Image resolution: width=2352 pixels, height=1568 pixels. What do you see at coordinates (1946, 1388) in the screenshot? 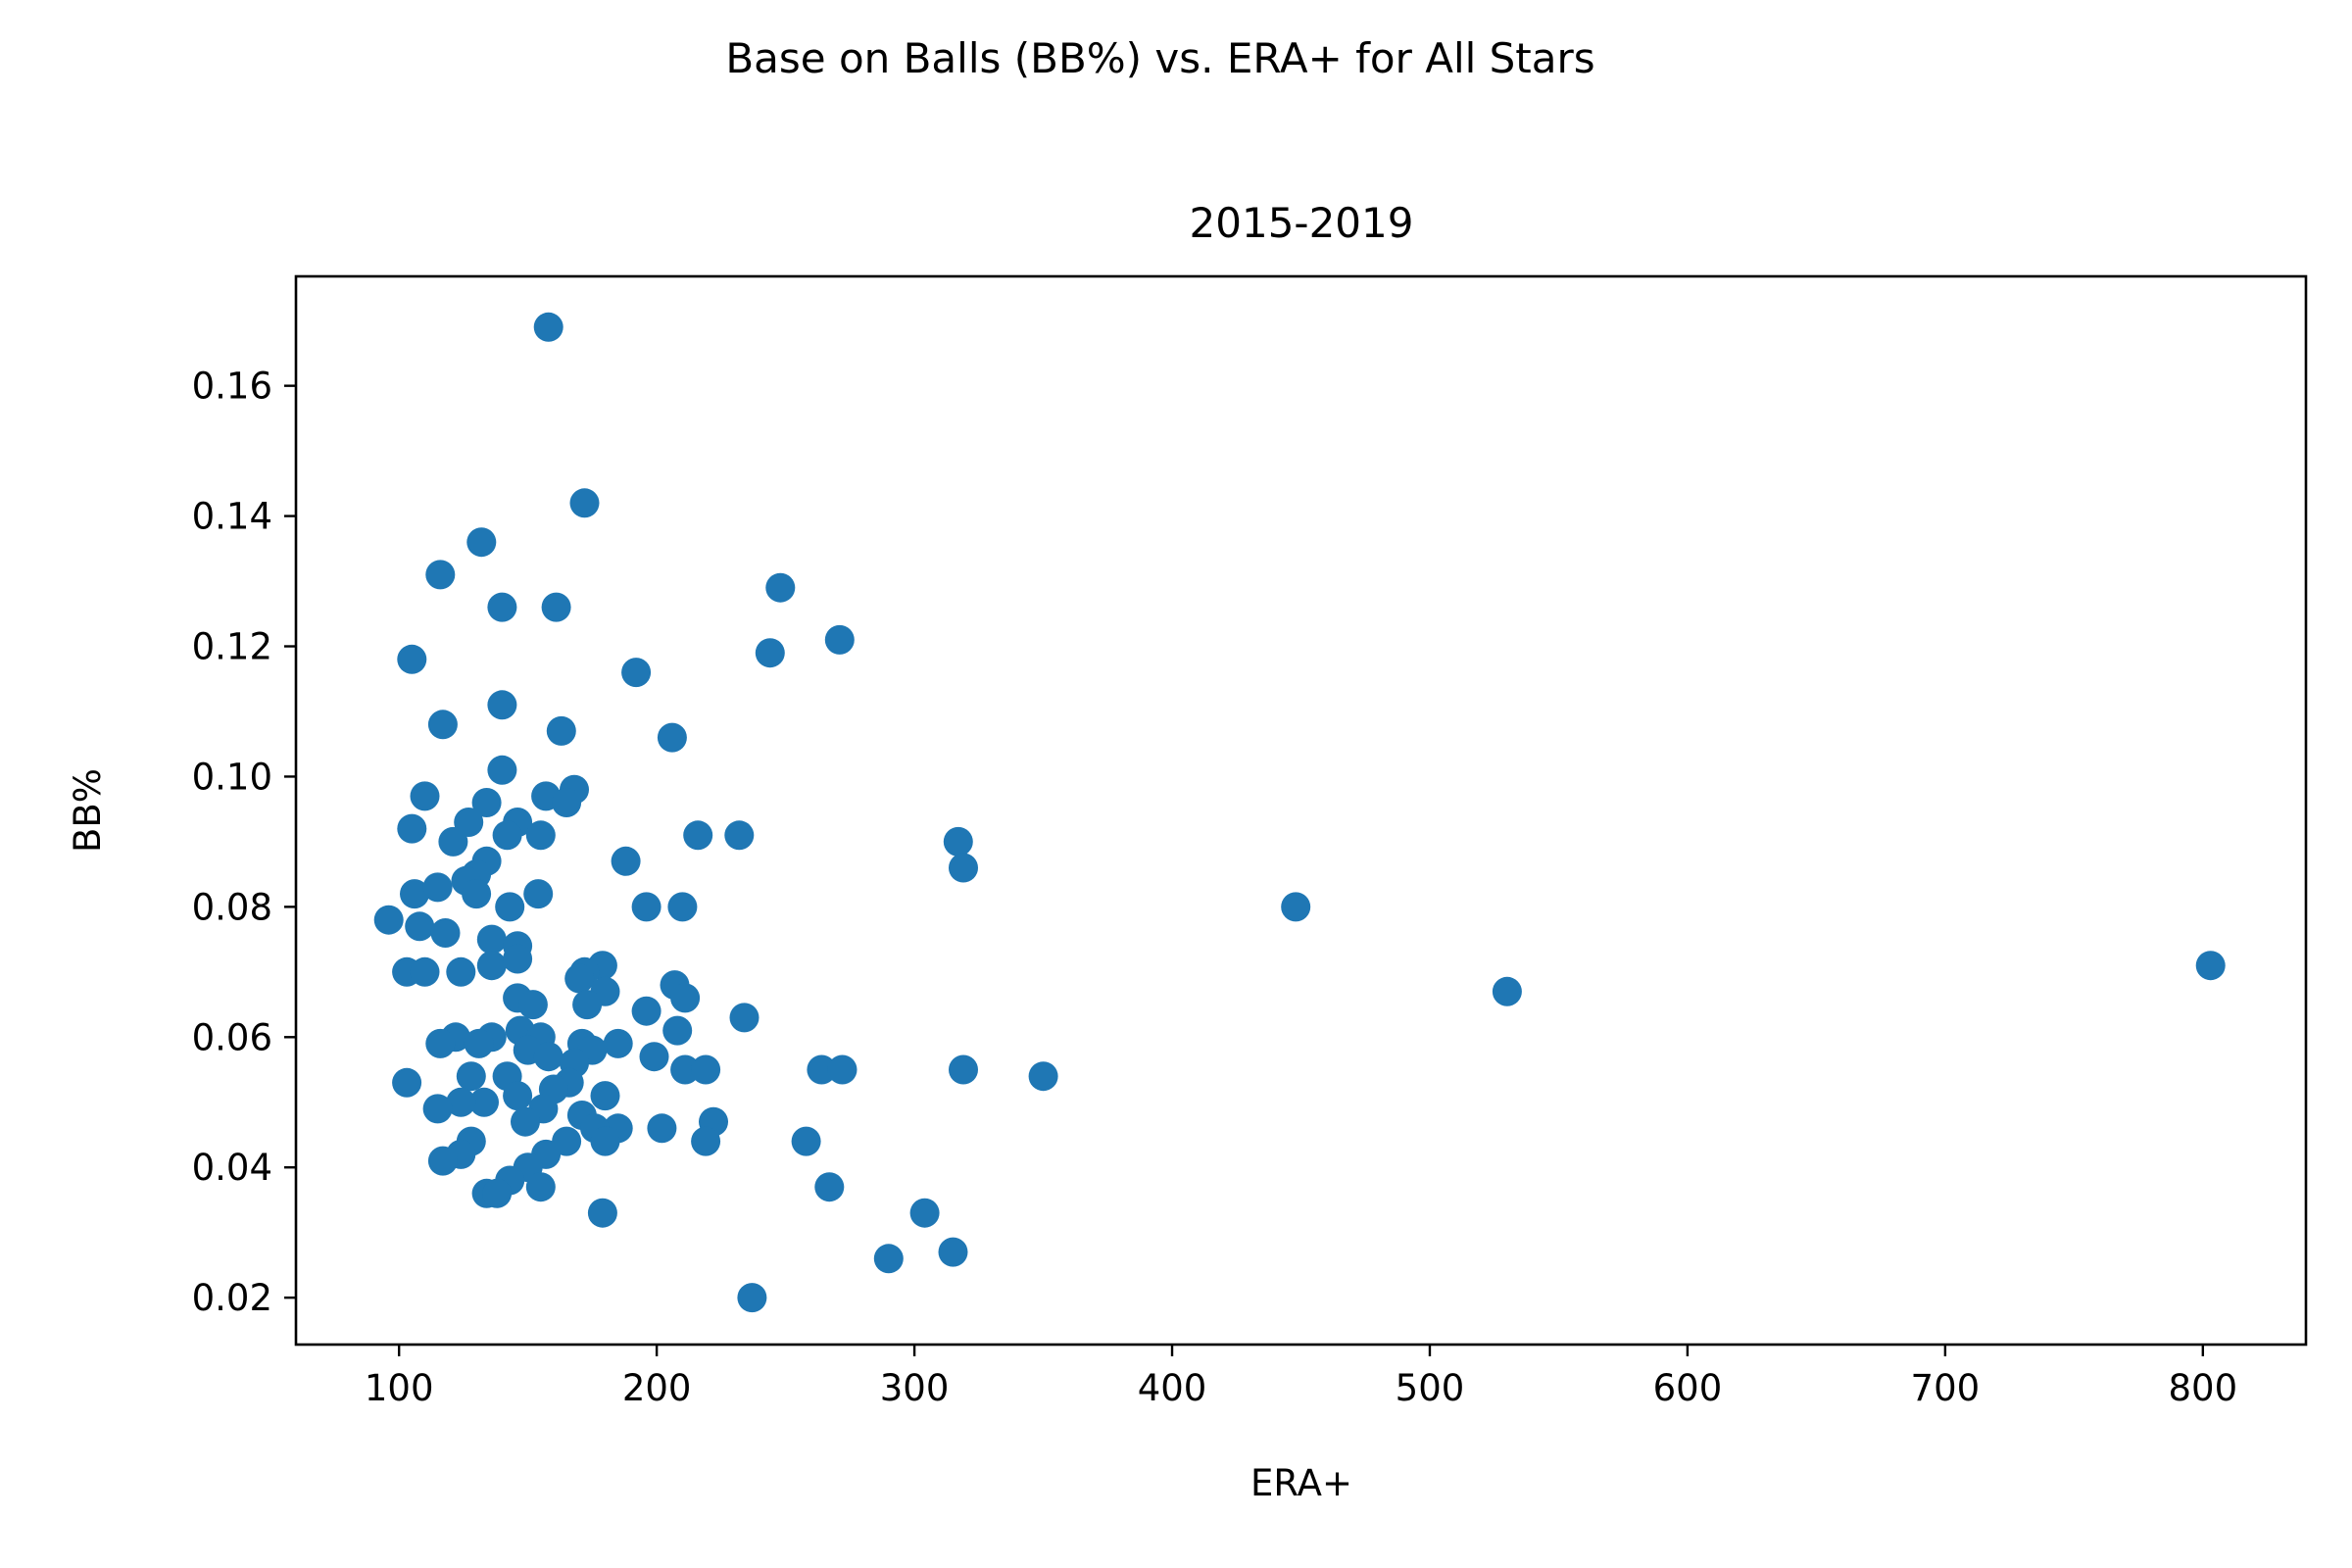
I see `x-tick-label: 700` at bounding box center [1946, 1388].